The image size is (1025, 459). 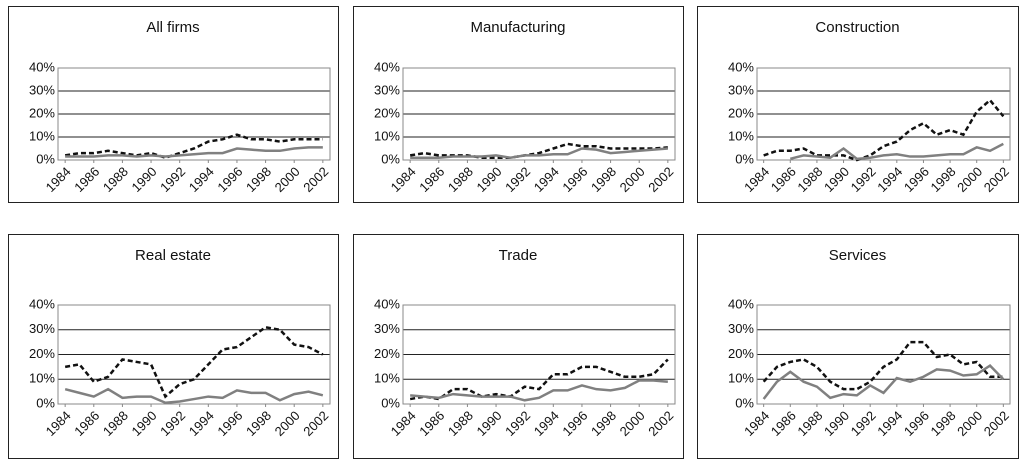 What do you see at coordinates (517, 27) in the screenshot?
I see `chart-title: Manufacturing` at bounding box center [517, 27].